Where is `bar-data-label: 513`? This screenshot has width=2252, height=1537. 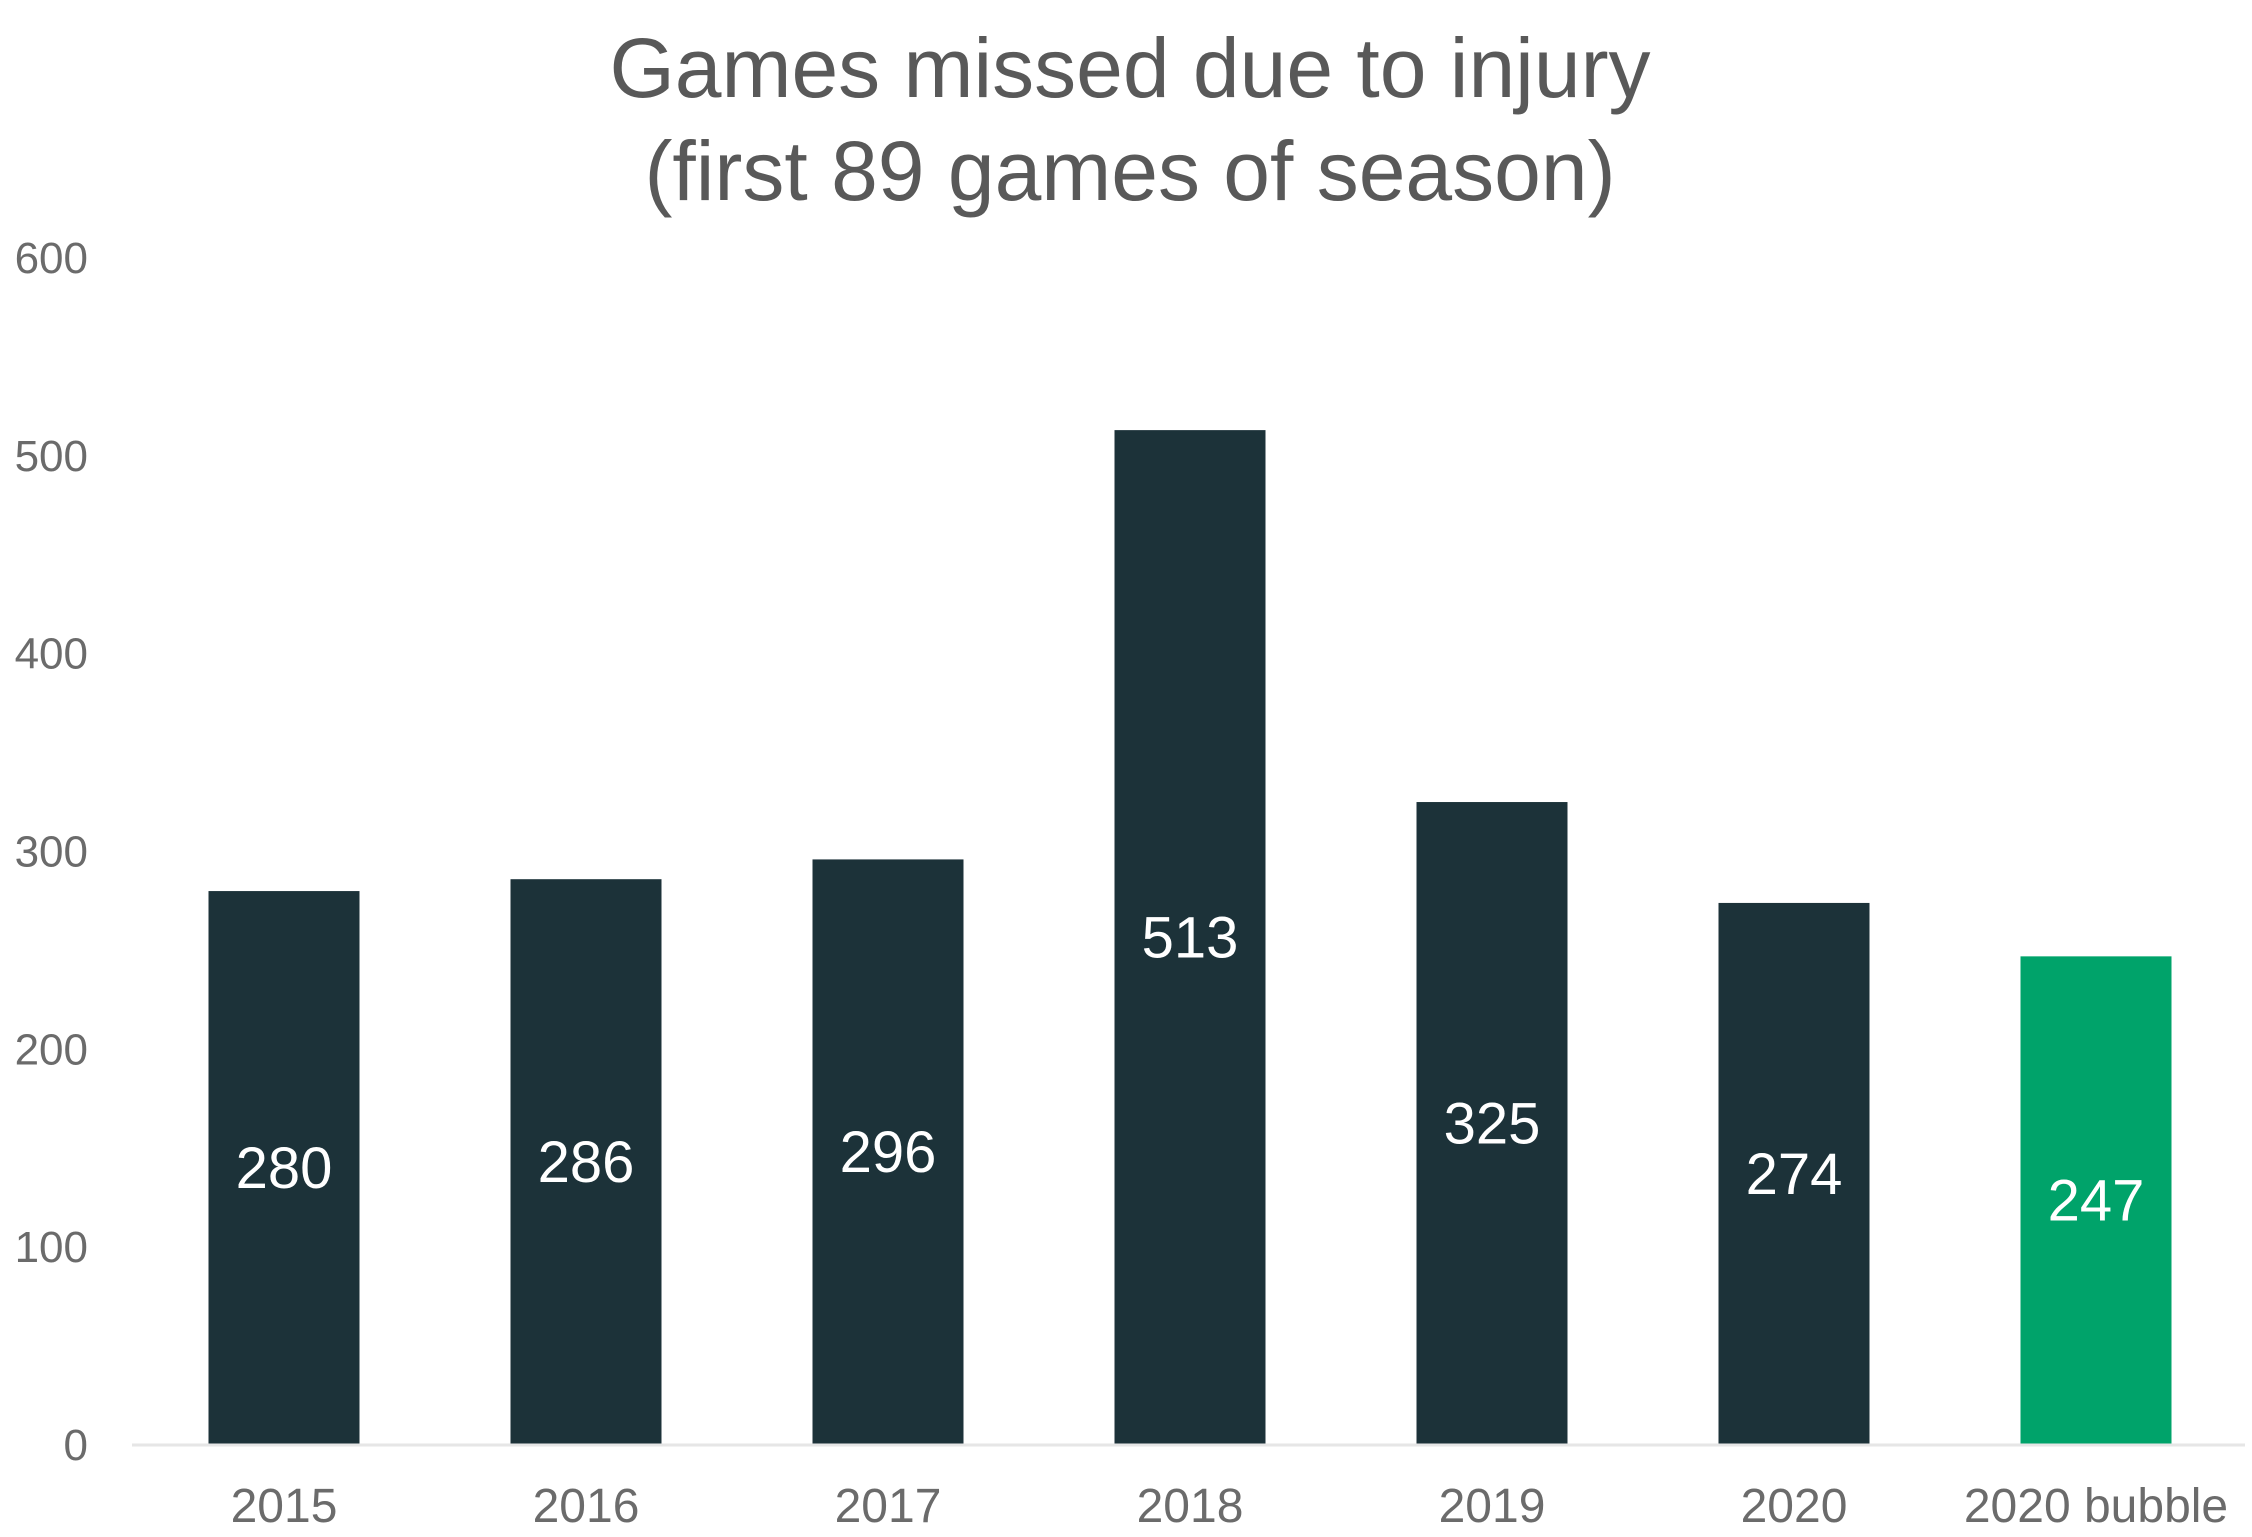
bar-data-label: 513 is located at coordinates (1190, 938).